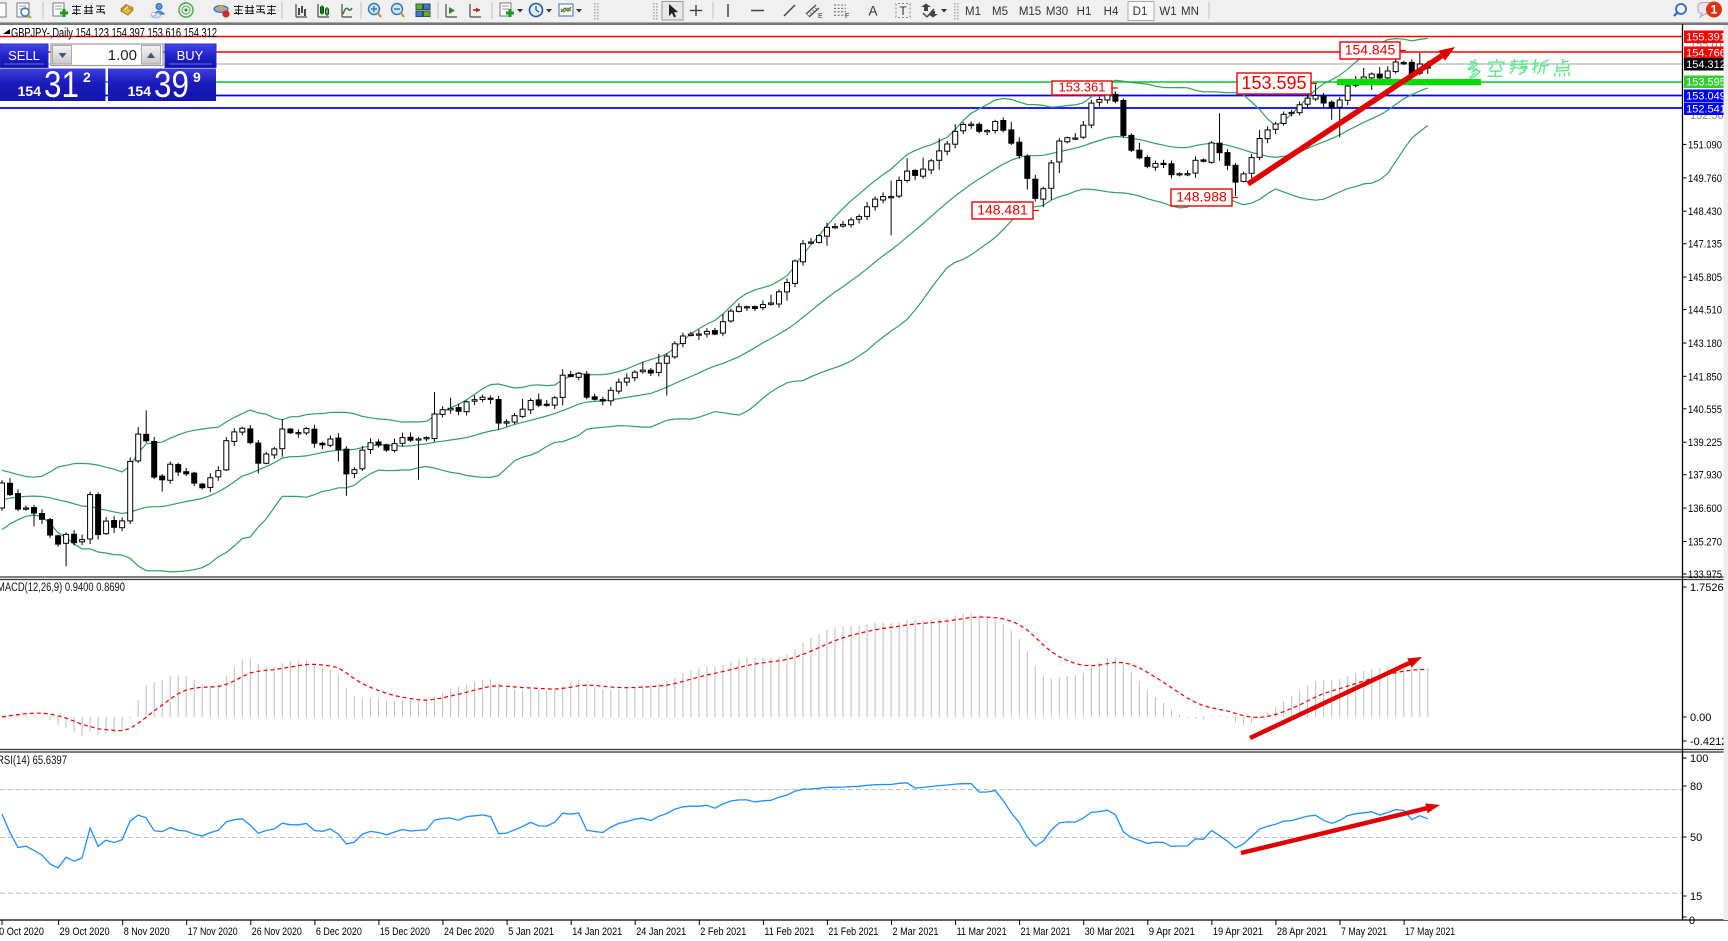 This screenshot has height=941, width=1728. What do you see at coordinates (1705, 509) in the screenshot?
I see `svg-text: 136.600` at bounding box center [1705, 509].